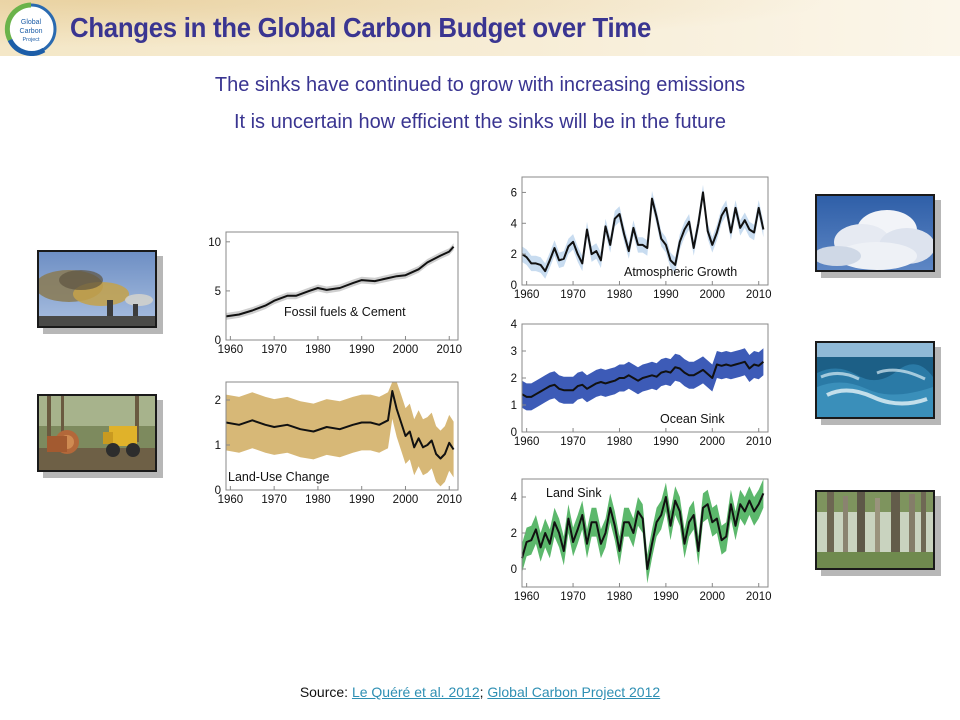  I want to click on ocean-xtick-label: 1980, so click(620, 442).